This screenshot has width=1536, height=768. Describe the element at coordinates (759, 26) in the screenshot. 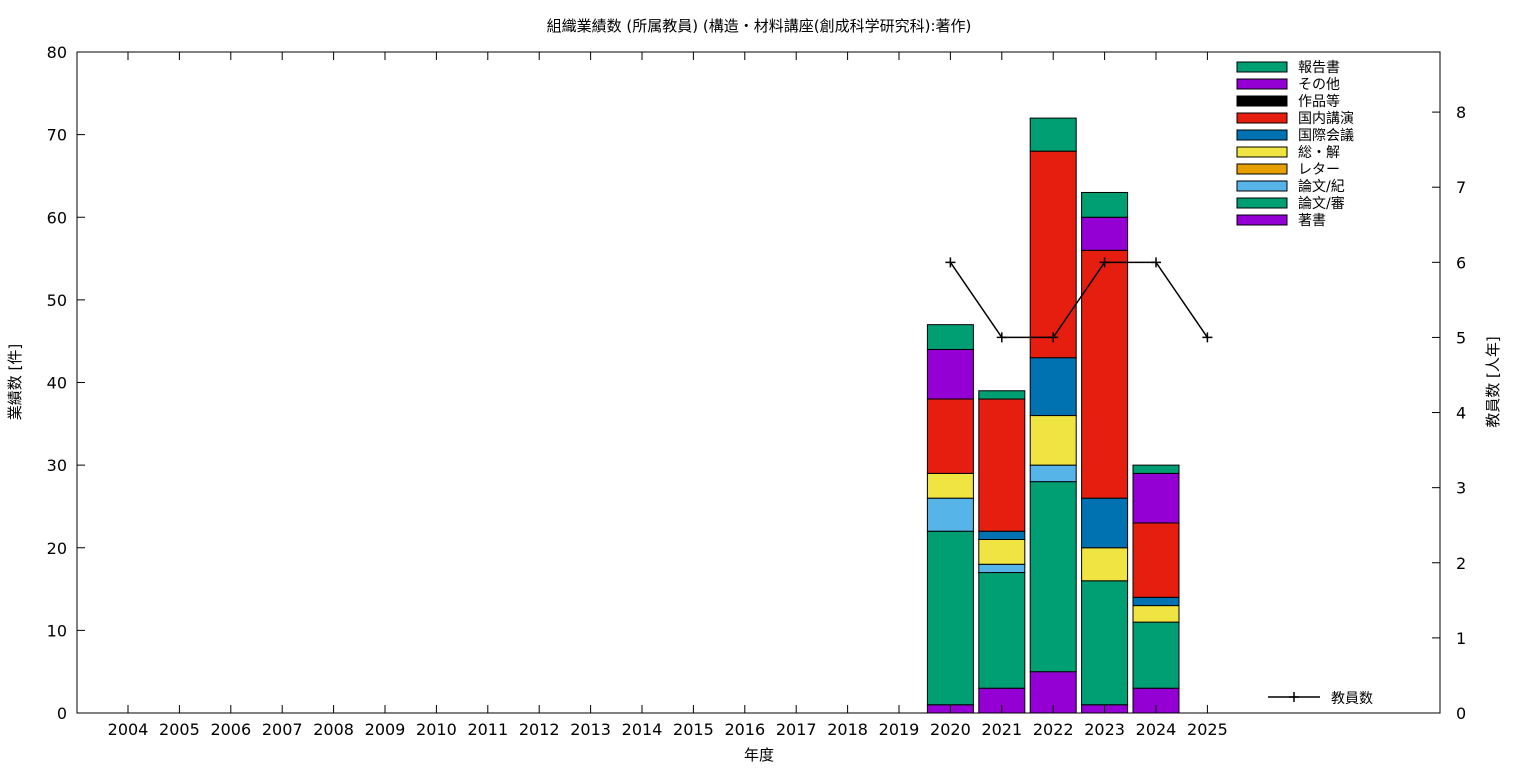

I see `chart-title: 組織業績数 (所属教員) (構造・材料講座(創成科学研究科):著作)` at that location.